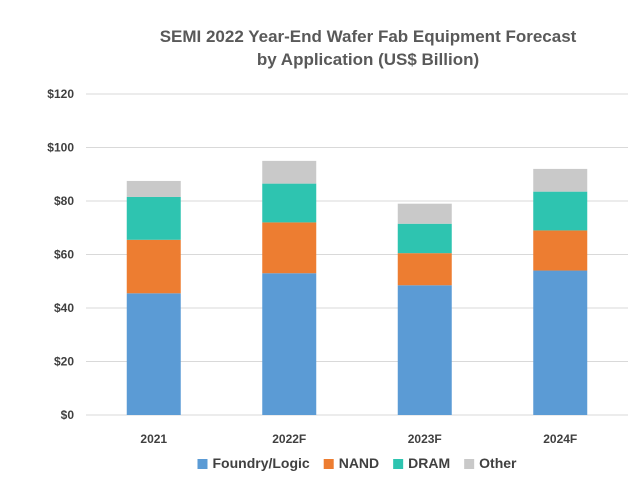 The height and width of the screenshot is (493, 642). Describe the element at coordinates (60, 148) in the screenshot. I see `y-tick-label: $100` at that location.